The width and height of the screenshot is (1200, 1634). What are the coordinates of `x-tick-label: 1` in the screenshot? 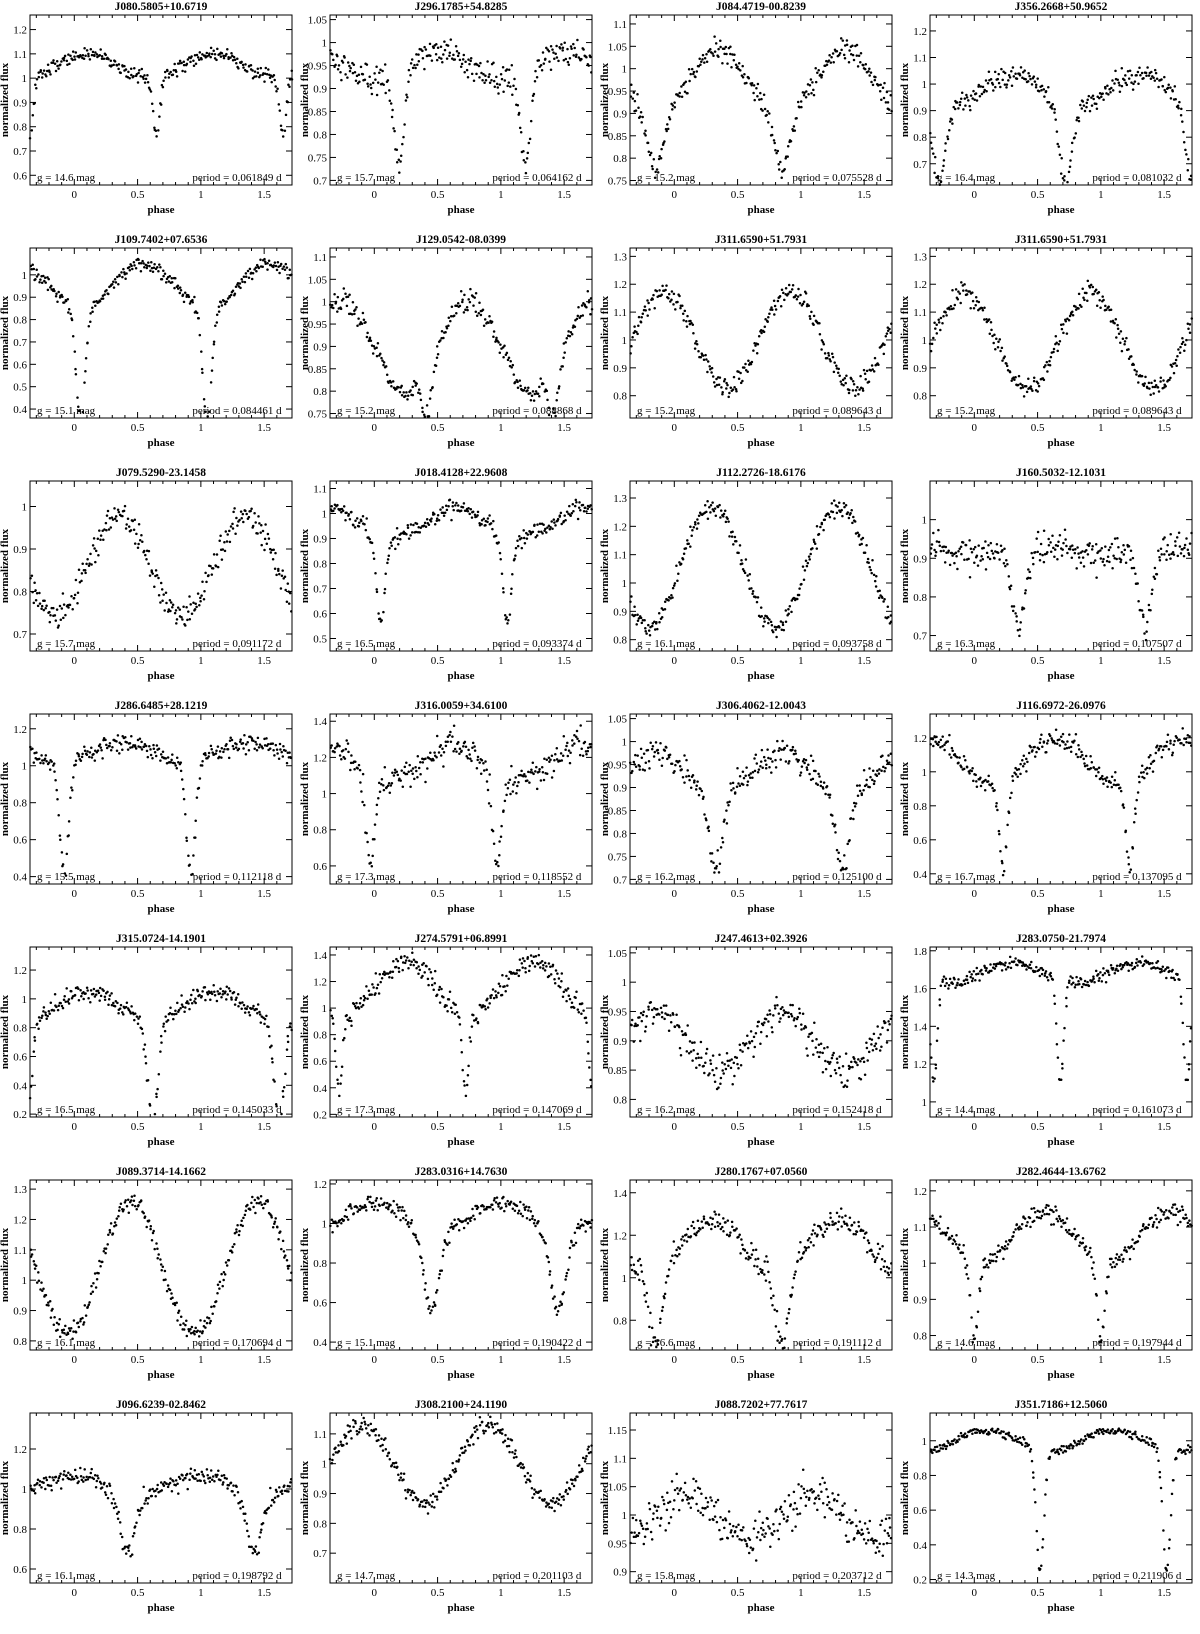 It's located at (201, 1127).